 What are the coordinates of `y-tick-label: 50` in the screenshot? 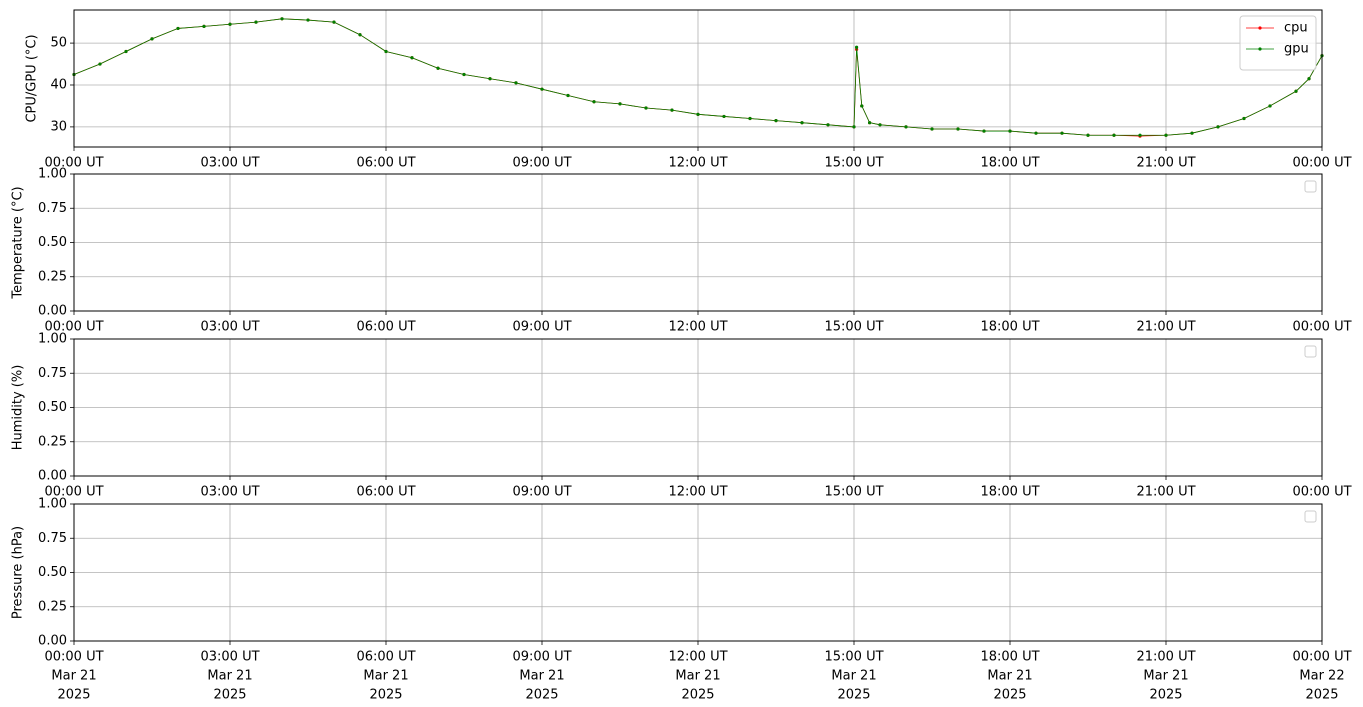 It's located at (58, 43).